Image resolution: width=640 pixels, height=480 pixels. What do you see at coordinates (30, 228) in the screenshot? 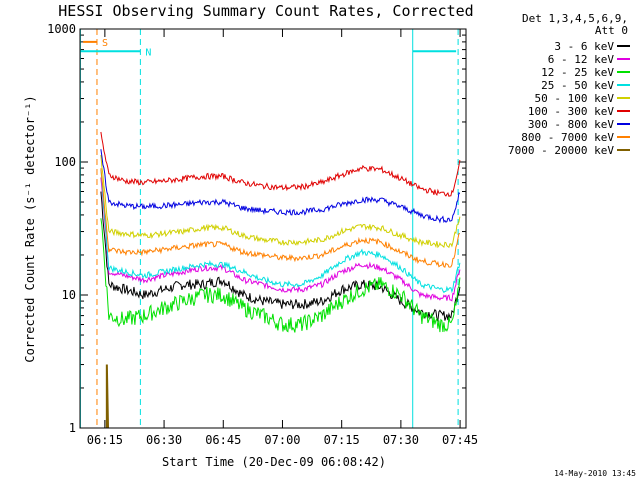
I see `y-axis-label: Corrected Count Rate (s⁻¹ detector⁻¹)` at bounding box center [30, 228].